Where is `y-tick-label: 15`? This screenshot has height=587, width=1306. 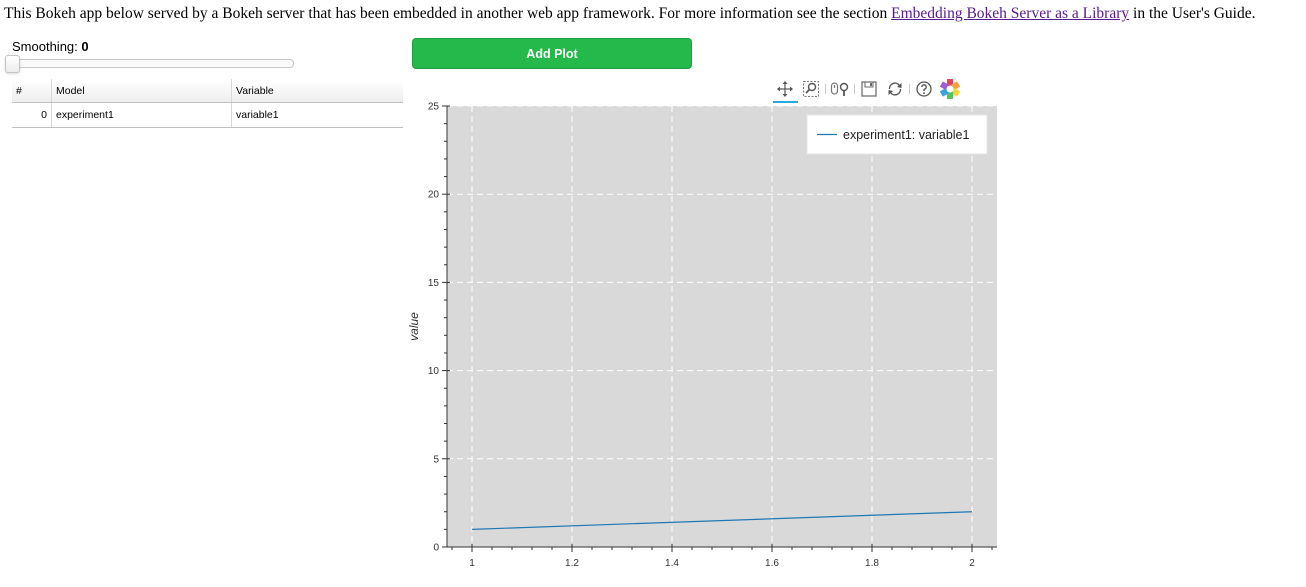 y-tick-label: 15 is located at coordinates (434, 283).